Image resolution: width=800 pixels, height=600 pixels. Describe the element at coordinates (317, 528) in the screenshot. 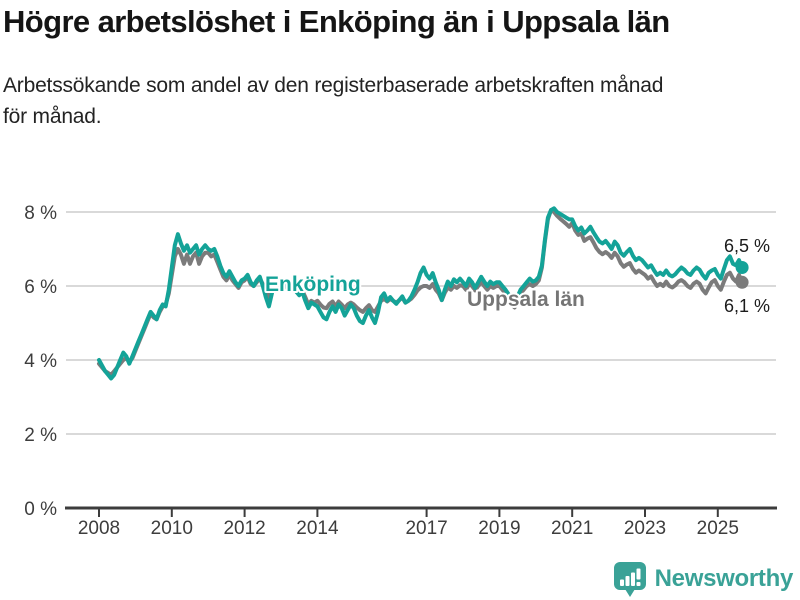

I see `x-axis-tick-label: 2014` at that location.